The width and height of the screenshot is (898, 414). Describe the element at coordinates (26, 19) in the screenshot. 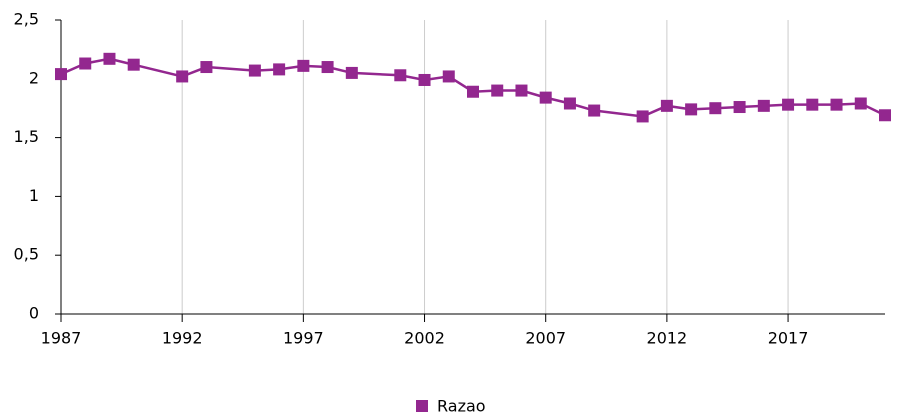

I see `y-tick-label: 2,5` at that location.